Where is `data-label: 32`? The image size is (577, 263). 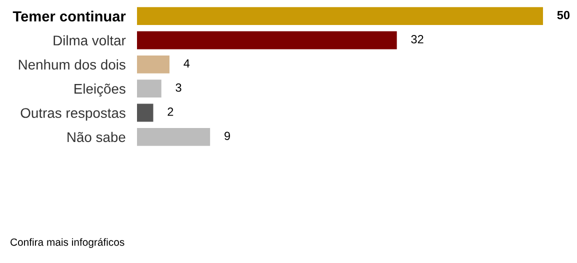
data-label: 32 is located at coordinates (417, 39).